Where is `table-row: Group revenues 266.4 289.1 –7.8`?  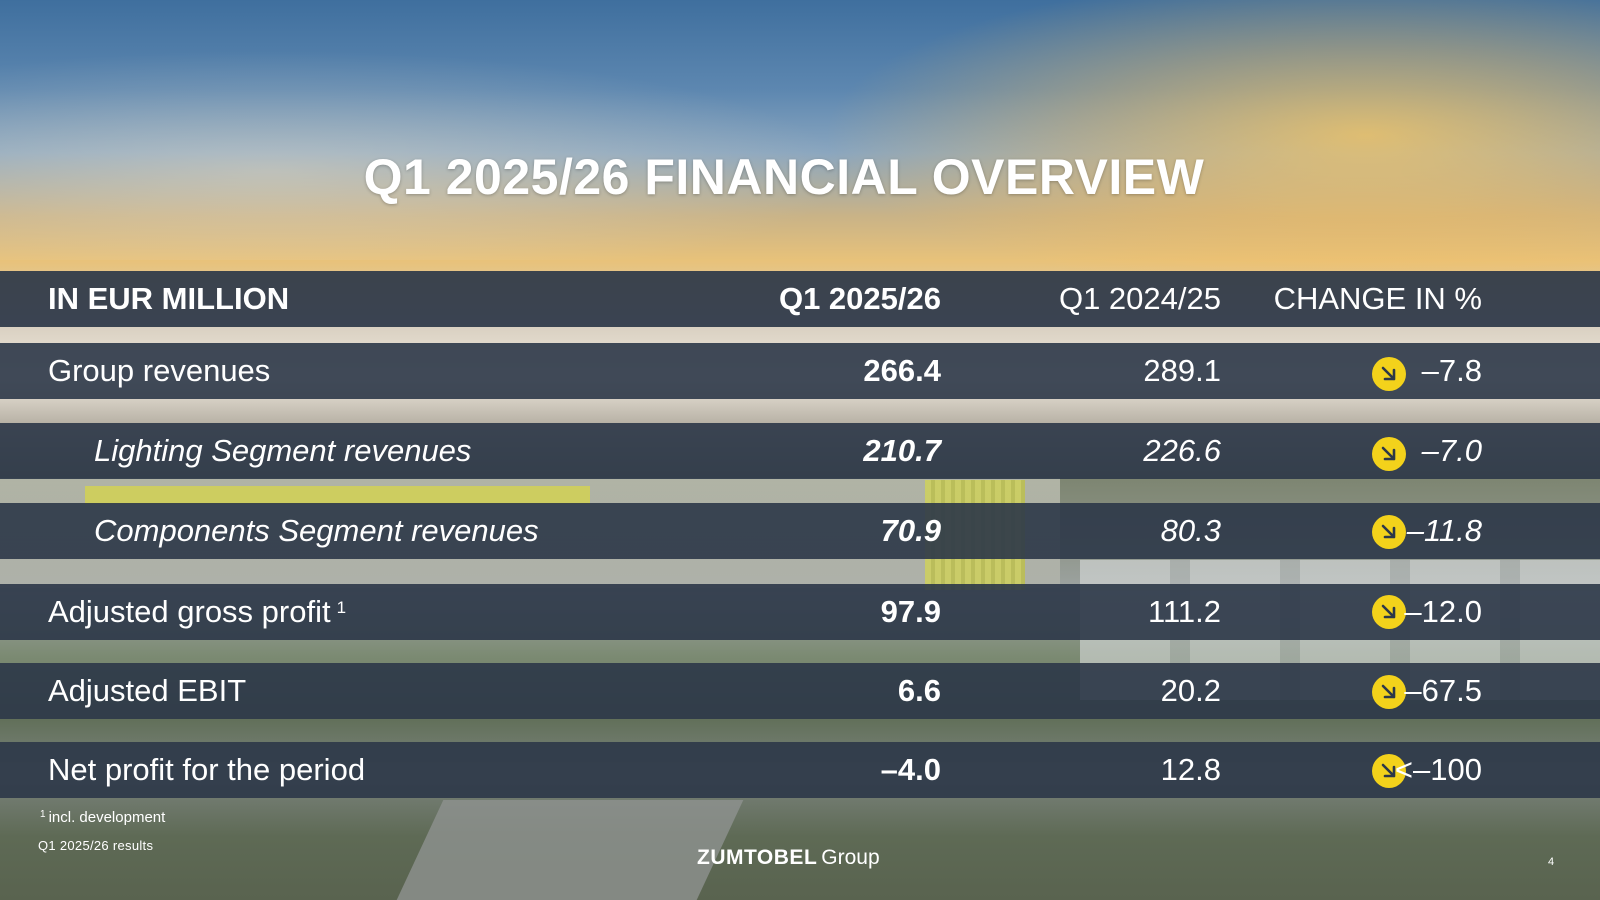
table-row: Group revenues 266.4 289.1 –7.8 is located at coordinates (800, 371).